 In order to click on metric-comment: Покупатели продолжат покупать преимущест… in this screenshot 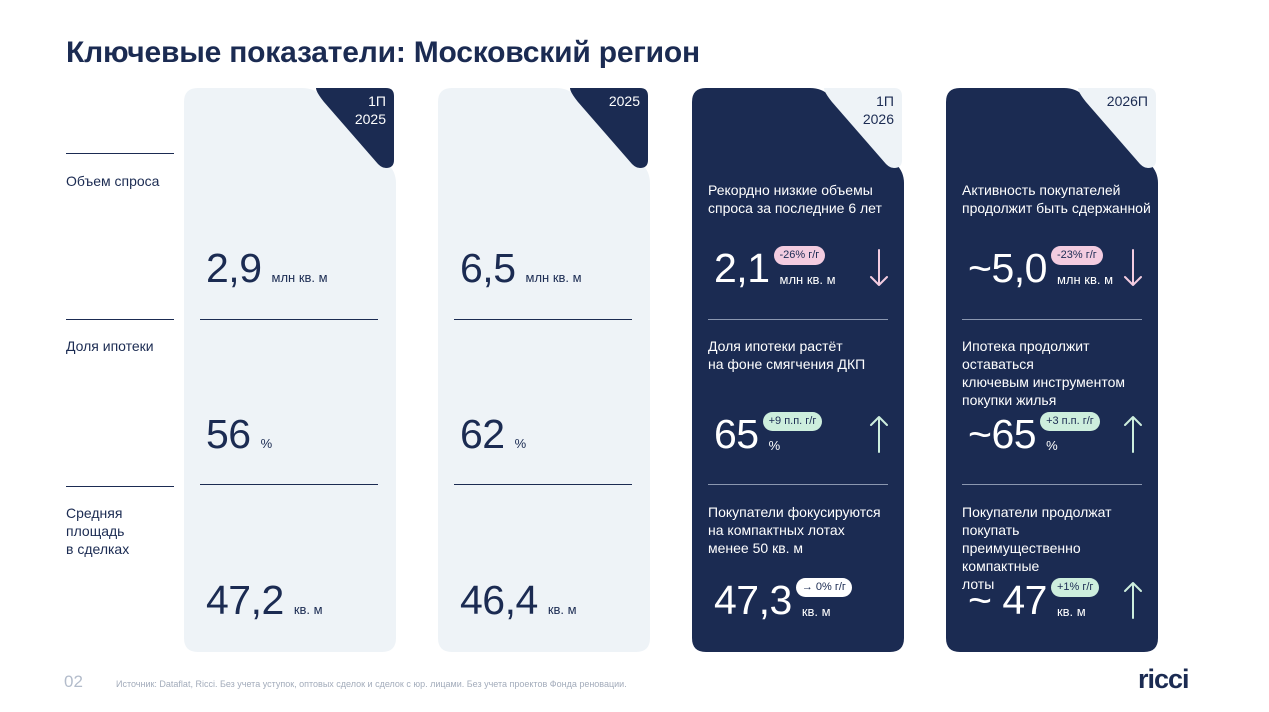, I will do `click(1037, 548)`.